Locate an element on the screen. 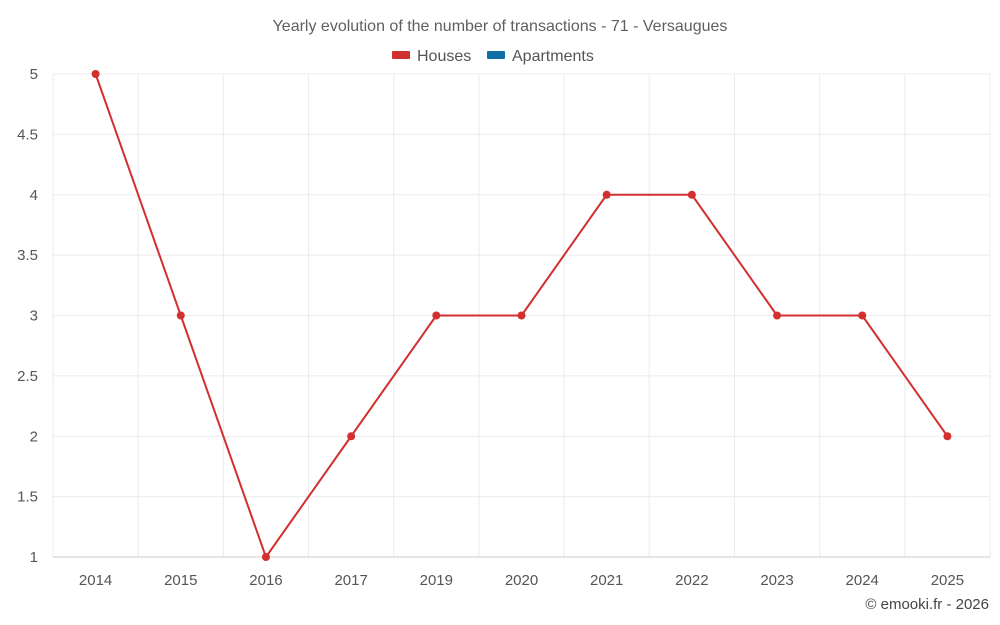 The width and height of the screenshot is (1000, 625). x-tick-label: 2021 is located at coordinates (606, 580).